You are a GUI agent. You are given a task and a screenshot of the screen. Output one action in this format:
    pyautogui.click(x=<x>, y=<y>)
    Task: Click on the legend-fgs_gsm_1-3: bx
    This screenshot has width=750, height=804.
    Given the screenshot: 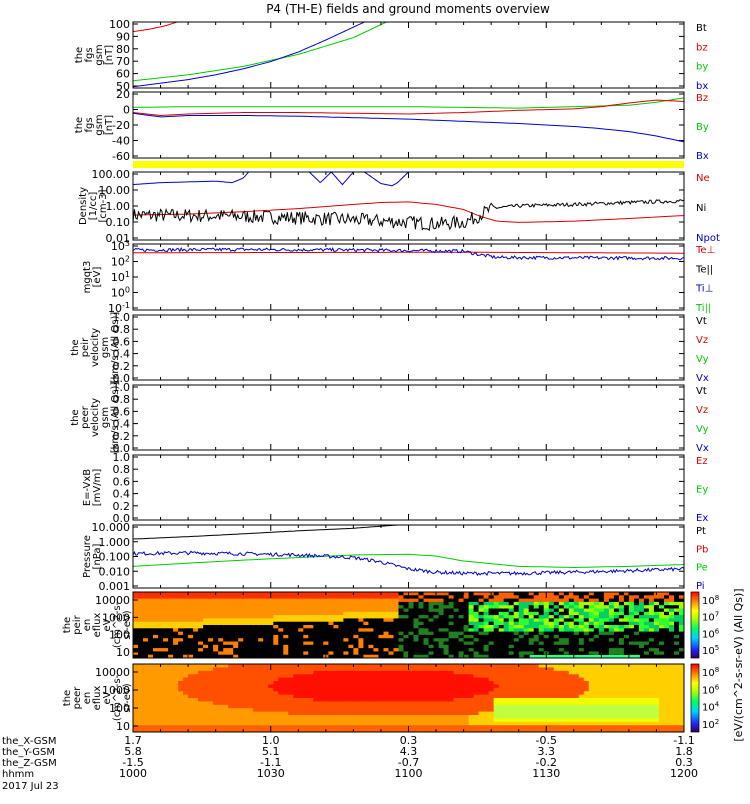 What is the action you would take?
    pyautogui.click(x=702, y=86)
    